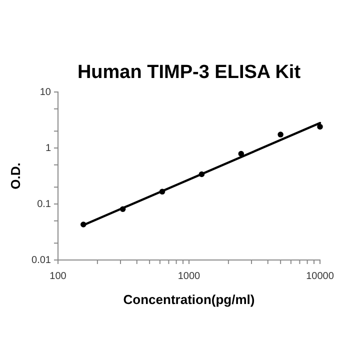 This screenshot has height=350, width=350. Describe the element at coordinates (320, 276) in the screenshot. I see `x-tick-label: 10000` at that location.